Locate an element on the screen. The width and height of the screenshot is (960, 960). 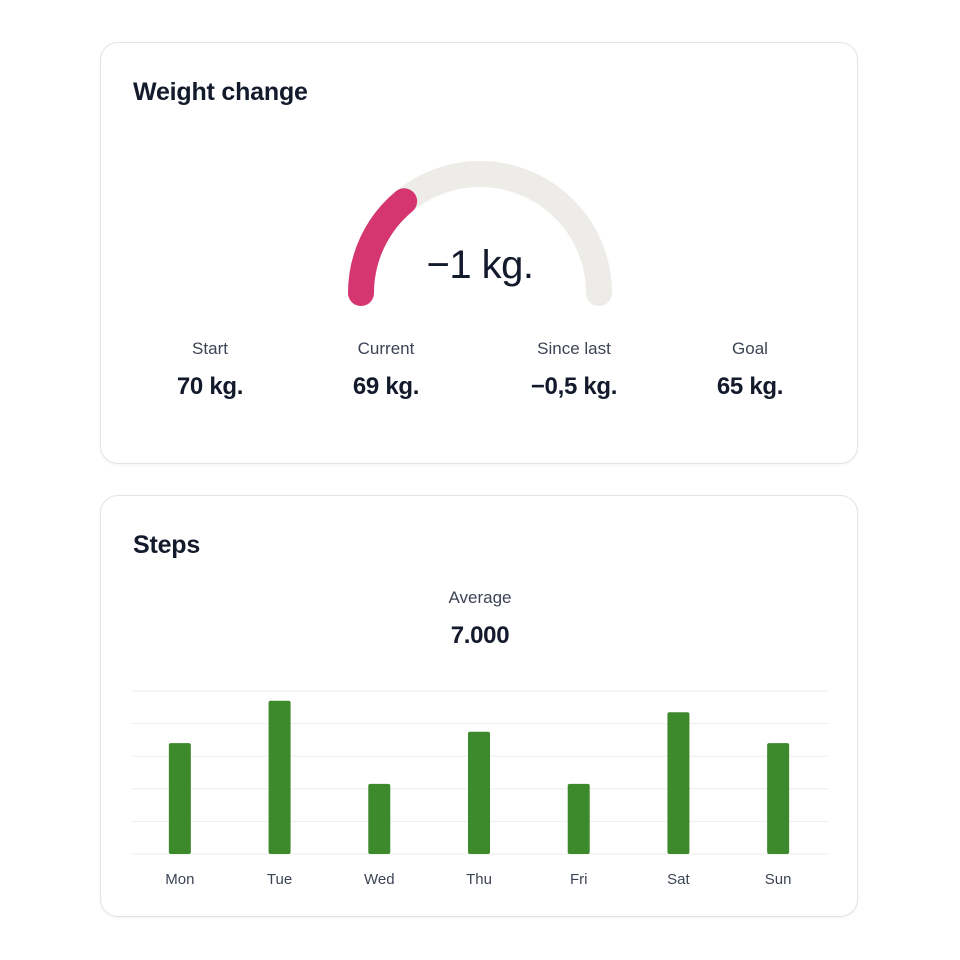
bar-fri is located at coordinates (578, 818).